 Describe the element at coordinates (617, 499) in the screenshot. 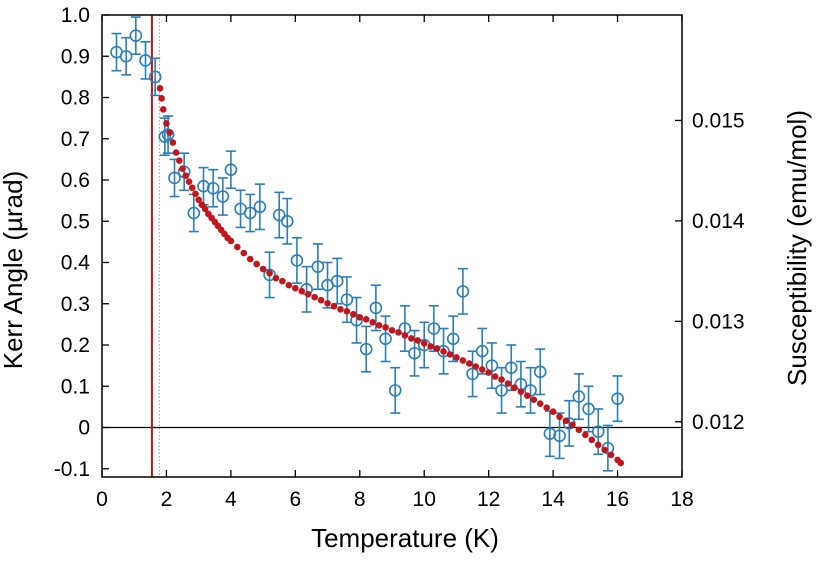

I see `x-tick-label: 16` at that location.